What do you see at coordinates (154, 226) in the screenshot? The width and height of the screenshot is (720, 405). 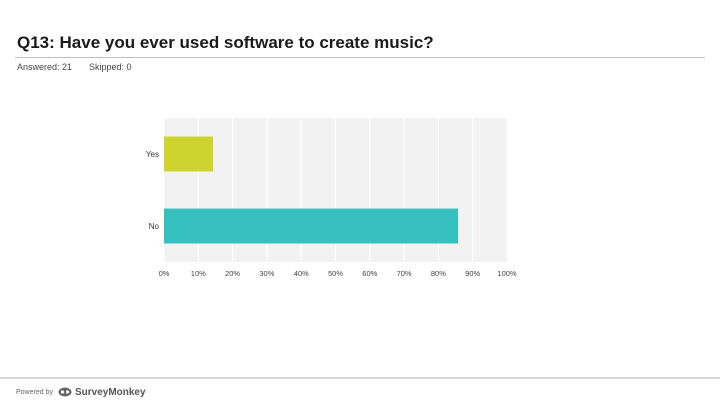 I see `category-label: No` at bounding box center [154, 226].